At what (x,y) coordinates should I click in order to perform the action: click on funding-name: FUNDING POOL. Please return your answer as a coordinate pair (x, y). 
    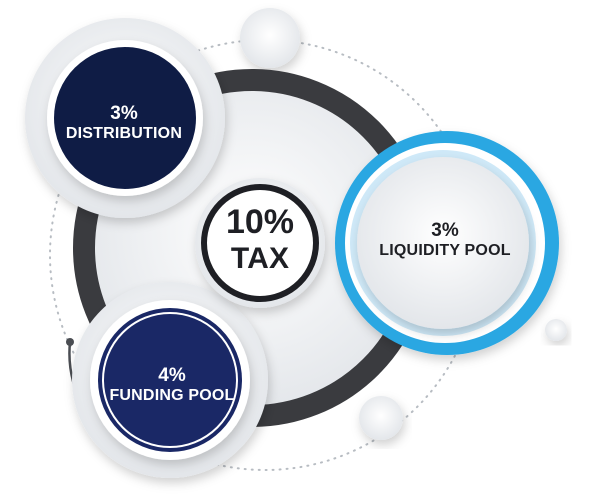
    Looking at the image, I should click on (172, 395).